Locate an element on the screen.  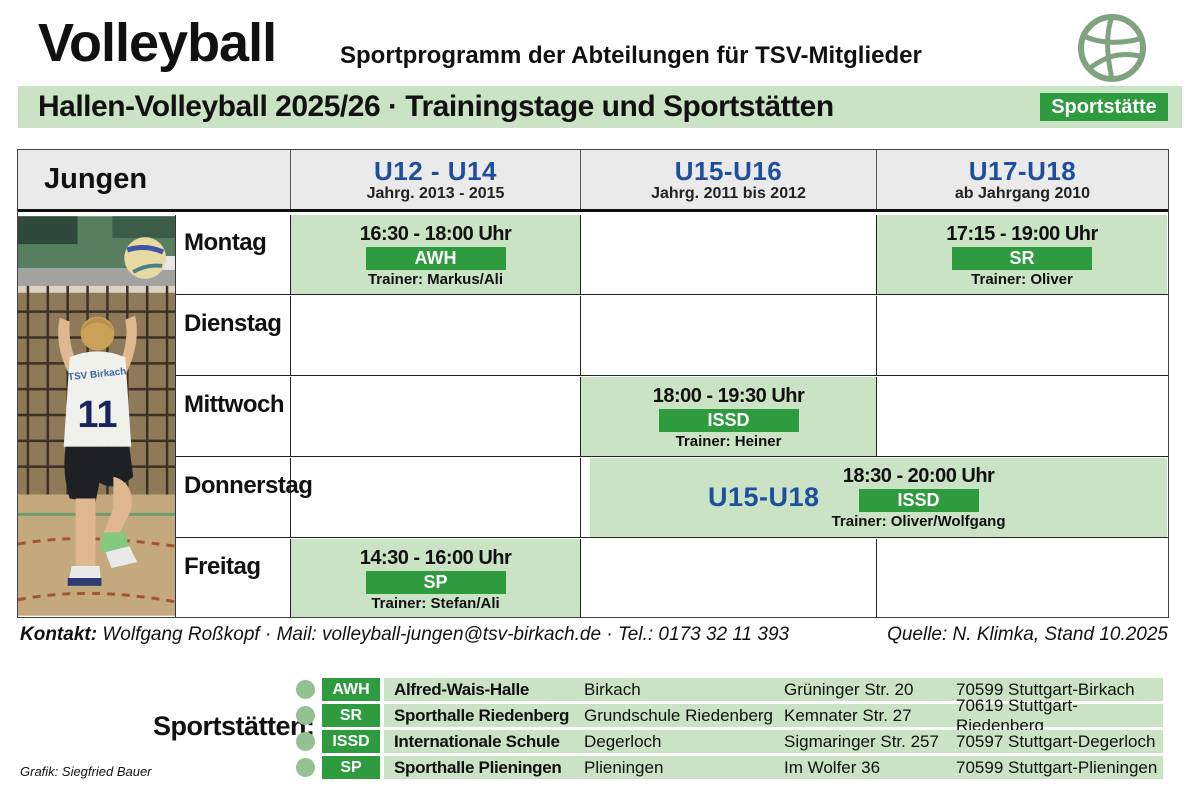
venue-city: 70599 Stuttgart-Birkach is located at coordinates (1045, 689).